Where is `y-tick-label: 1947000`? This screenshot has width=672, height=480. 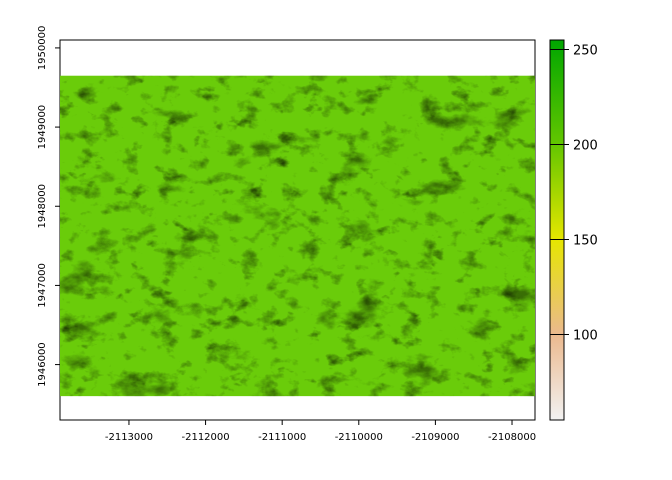
y-tick-label: 1947000 is located at coordinates (42, 285).